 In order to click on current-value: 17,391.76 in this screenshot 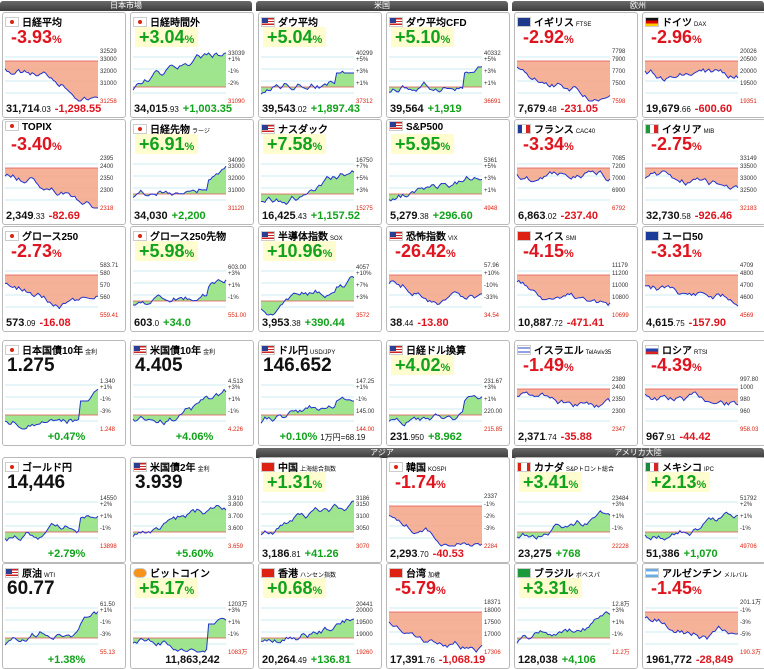, I will do `click(412, 660)`.